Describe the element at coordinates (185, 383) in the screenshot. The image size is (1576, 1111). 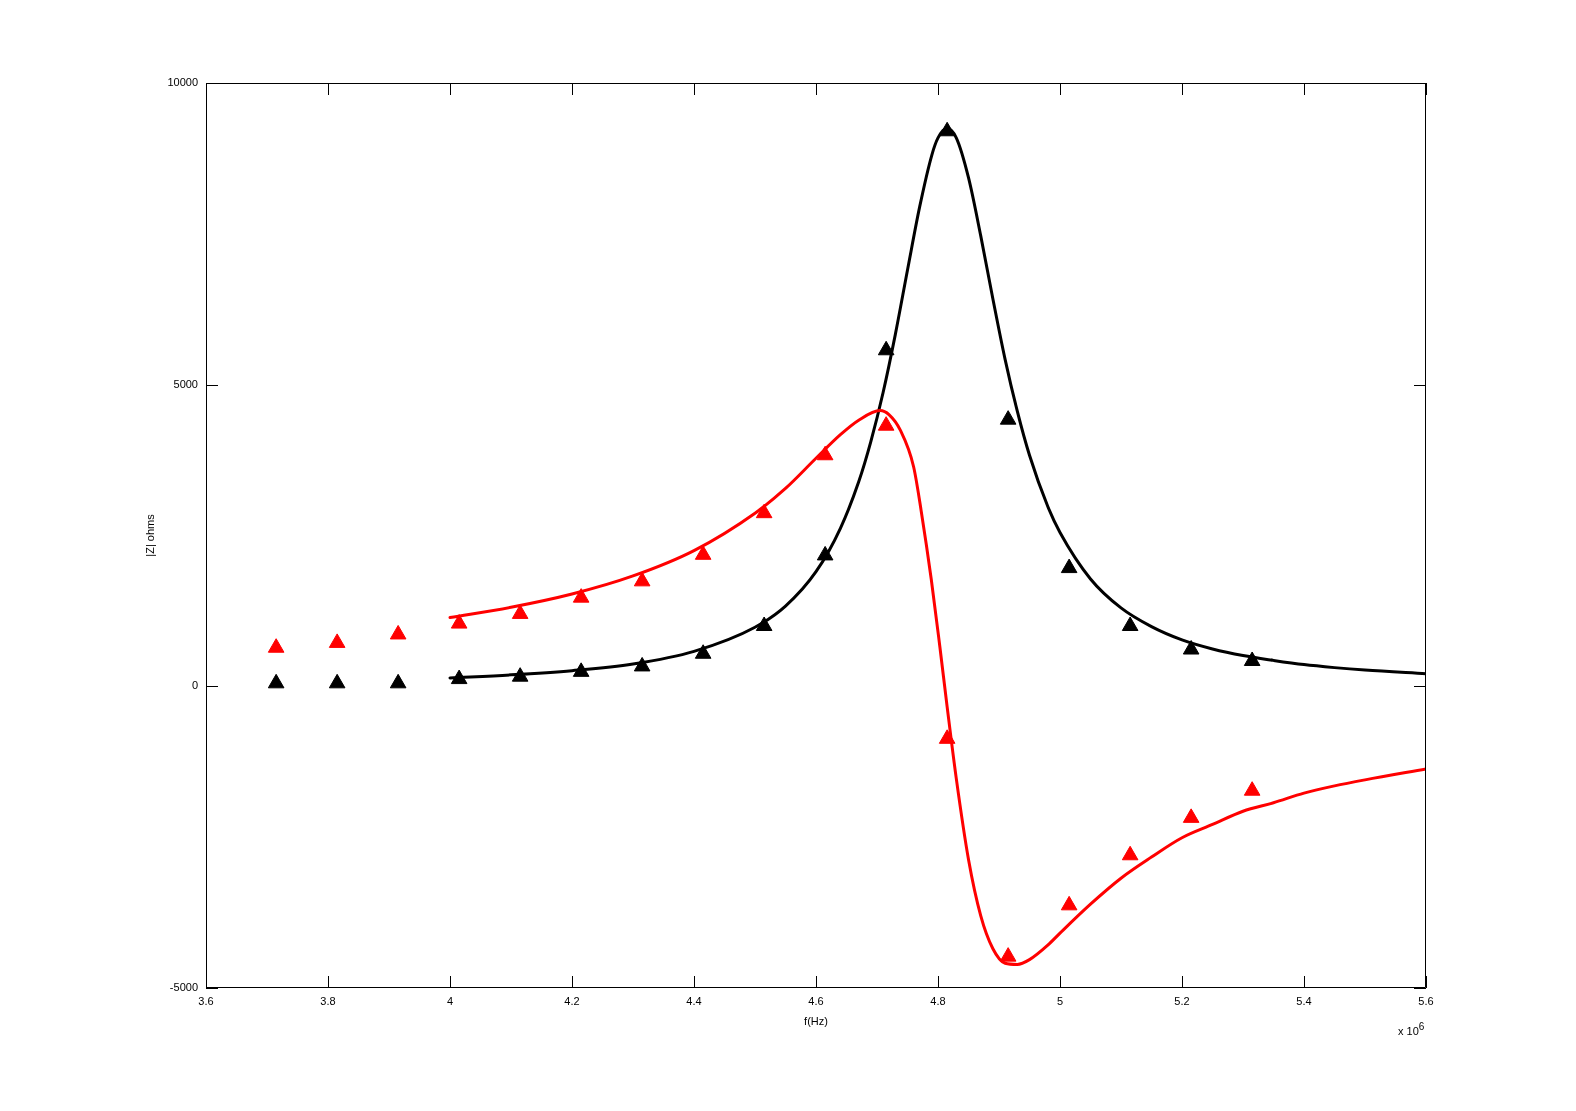
I see `y-tick-label: 5000` at that location.